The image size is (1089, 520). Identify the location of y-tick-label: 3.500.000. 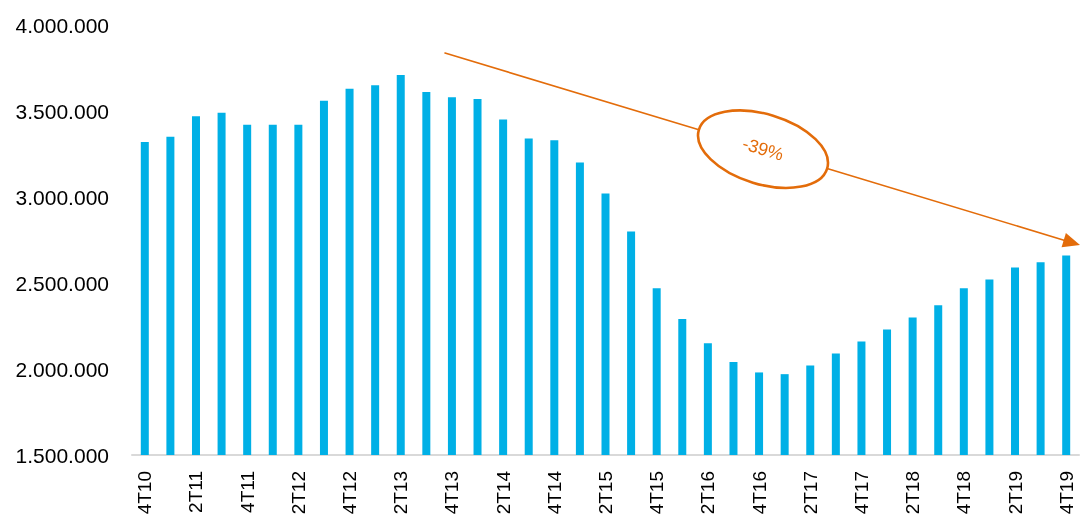
(62, 111).